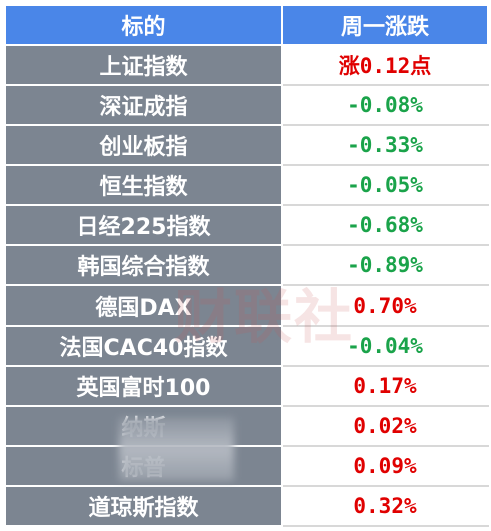  I want to click on table-row: 创业板指 -0.33%, so click(246, 145).